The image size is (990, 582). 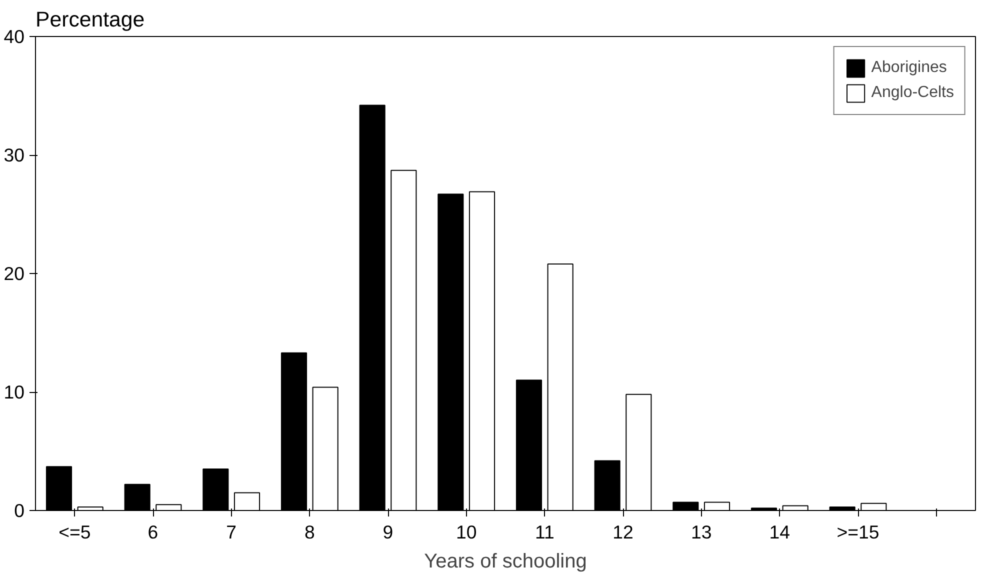 What do you see at coordinates (14, 36) in the screenshot?
I see `y-tick-label: 40` at bounding box center [14, 36].